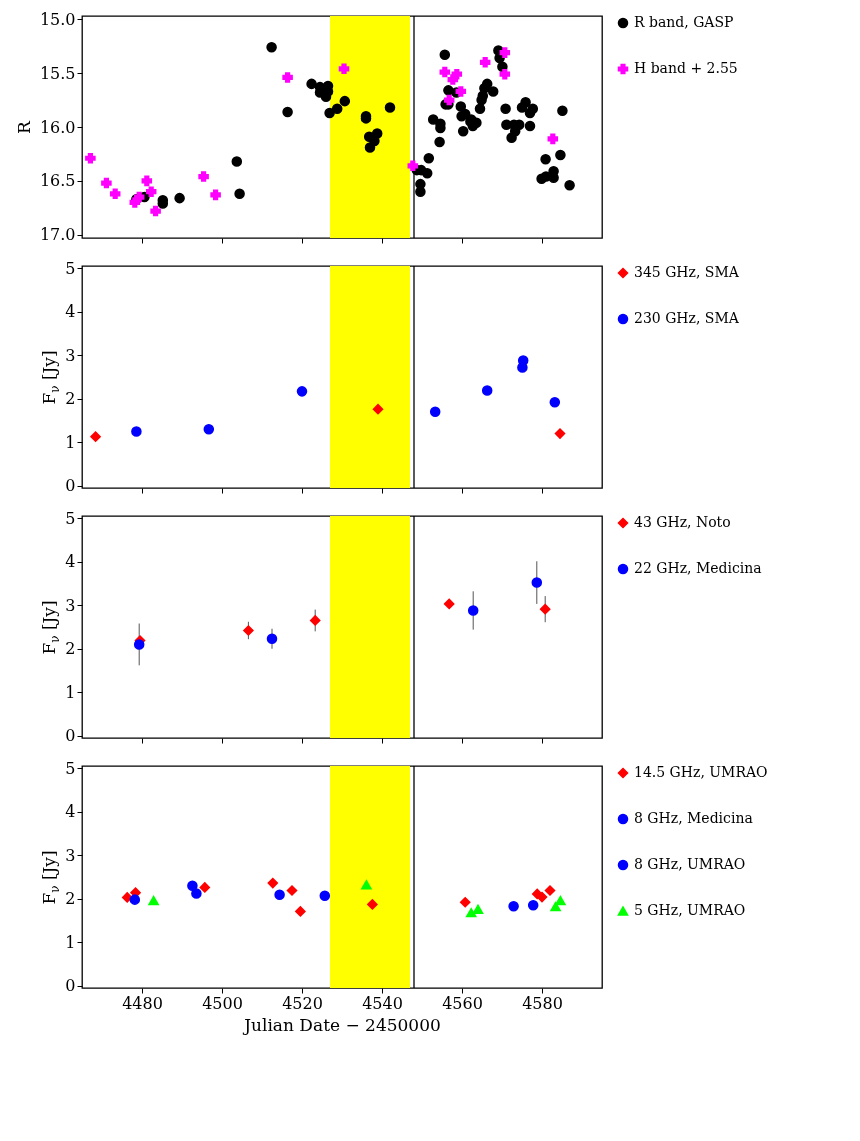  Describe the element at coordinates (693, 818) in the screenshot. I see `legend-label: 8 GHz, Medicina` at that location.